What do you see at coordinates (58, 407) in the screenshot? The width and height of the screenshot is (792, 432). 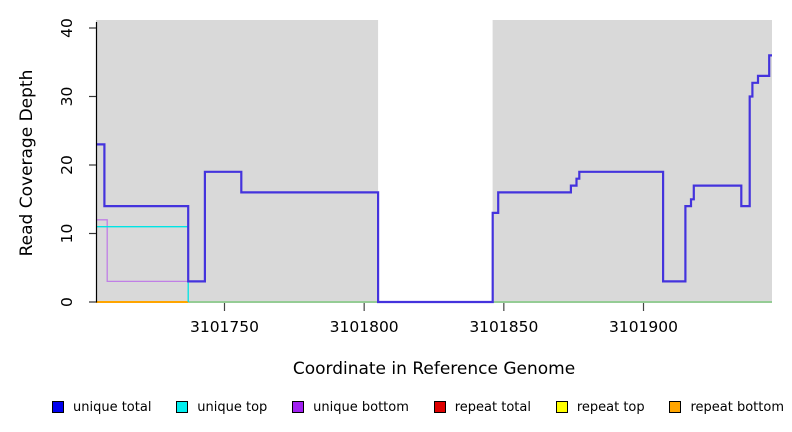 I see `legend-swatch-unique-total` at bounding box center [58, 407].